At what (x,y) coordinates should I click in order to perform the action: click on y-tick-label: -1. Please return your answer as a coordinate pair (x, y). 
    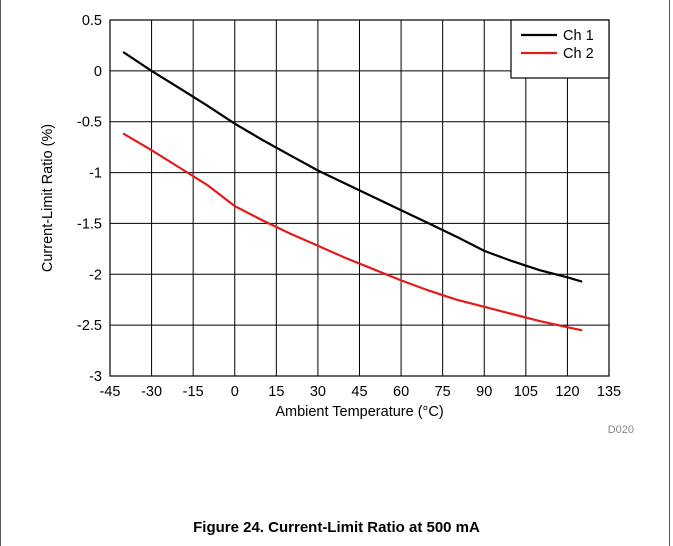
    Looking at the image, I should click on (95, 174).